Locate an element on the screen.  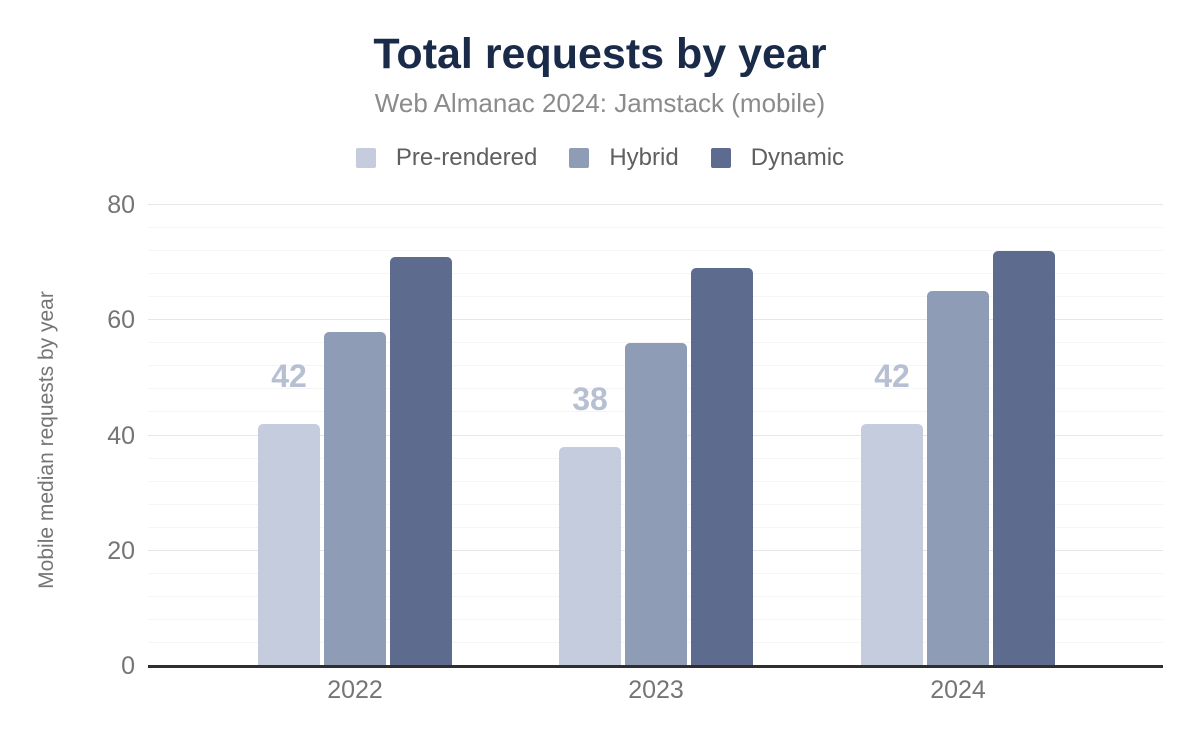
bar-pre-rendered-2022 is located at coordinates (289, 544).